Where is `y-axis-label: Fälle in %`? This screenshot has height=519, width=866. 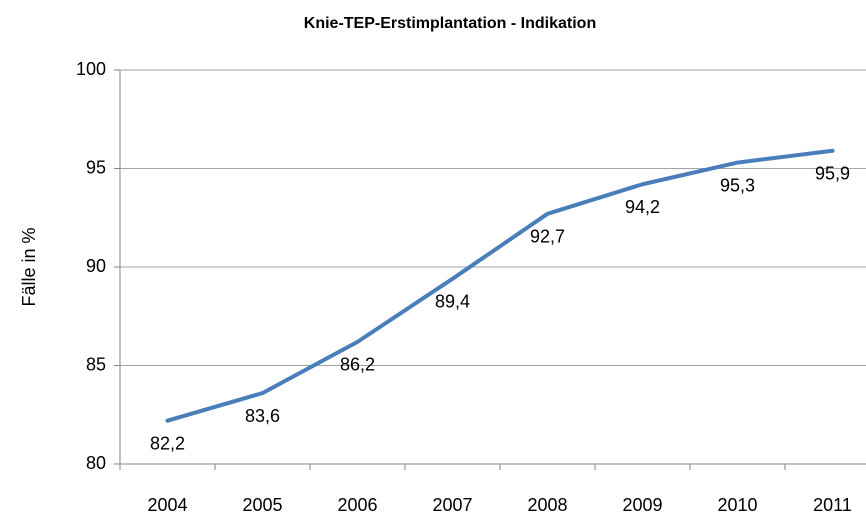 y-axis-label: Fälle in % is located at coordinates (29, 266).